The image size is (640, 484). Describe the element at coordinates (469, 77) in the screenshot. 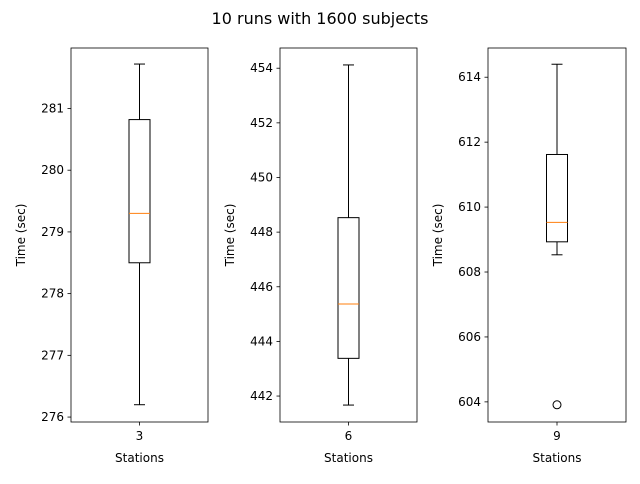

I see `y-tick-label: 614` at that location.